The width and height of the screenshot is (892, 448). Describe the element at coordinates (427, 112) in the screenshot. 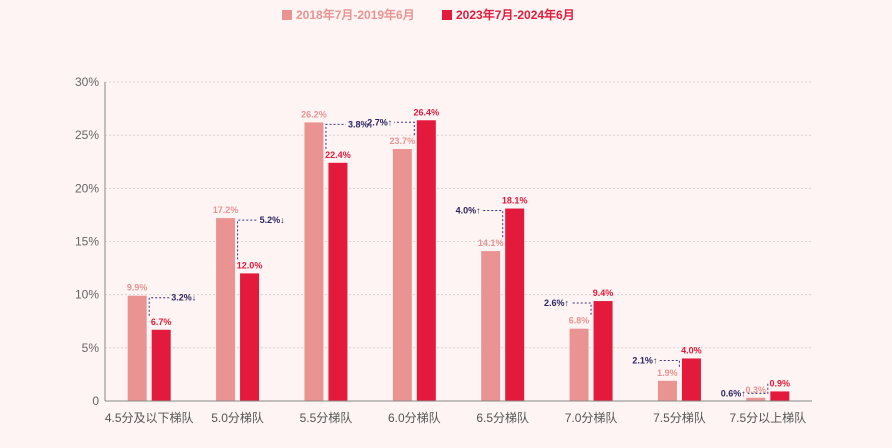

I see `data-label-2023-2024: 26.4%` at that location.